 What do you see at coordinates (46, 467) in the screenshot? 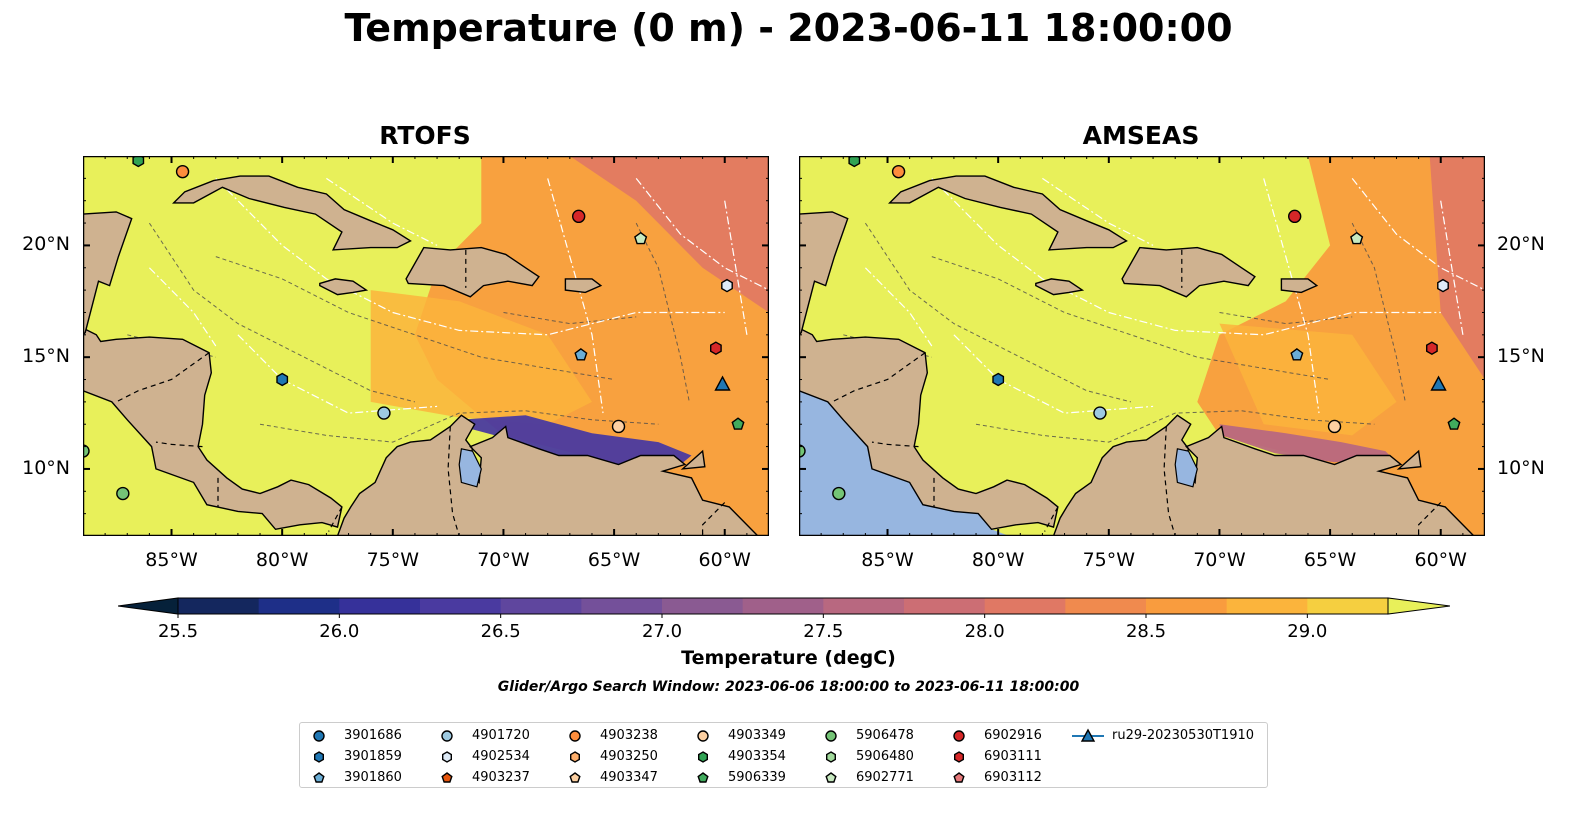
I see `lat-tick-label: 10°N` at bounding box center [46, 467].